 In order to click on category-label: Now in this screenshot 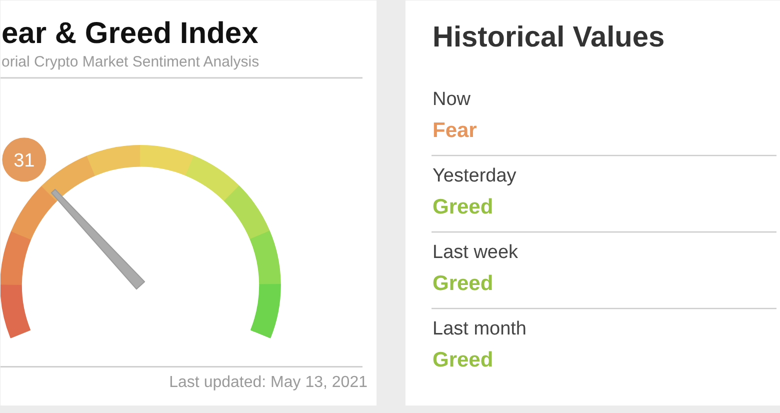, I will do `click(451, 99)`.